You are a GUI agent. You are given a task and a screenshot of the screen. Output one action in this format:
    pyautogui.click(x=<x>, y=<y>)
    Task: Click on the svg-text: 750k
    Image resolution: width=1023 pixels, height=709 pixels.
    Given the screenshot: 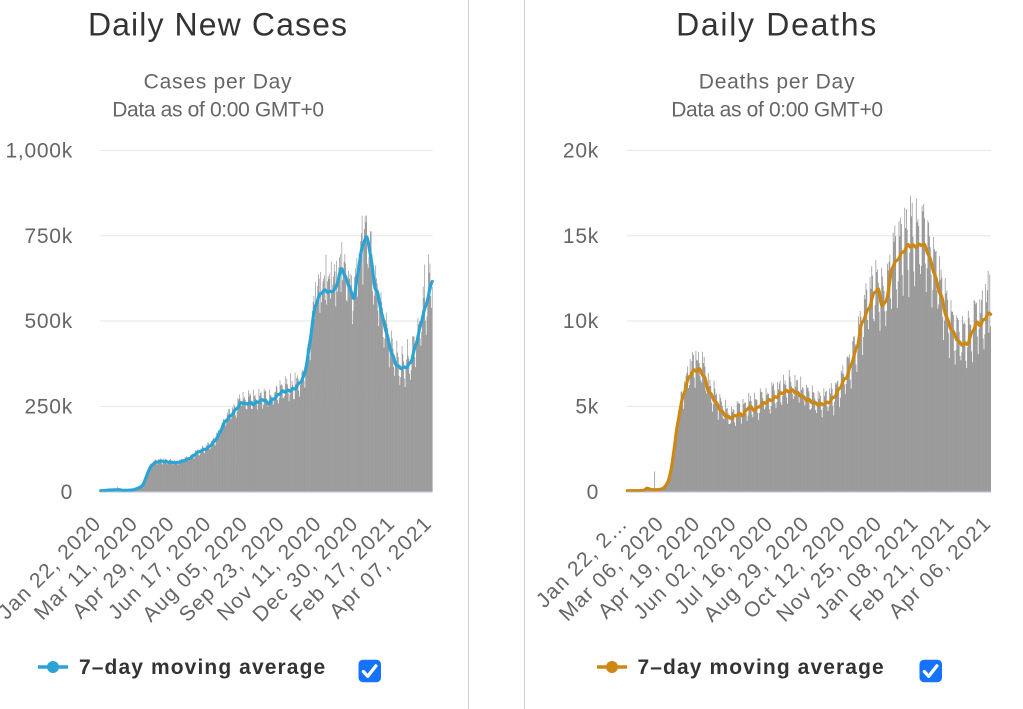 What is the action you would take?
    pyautogui.click(x=48, y=236)
    